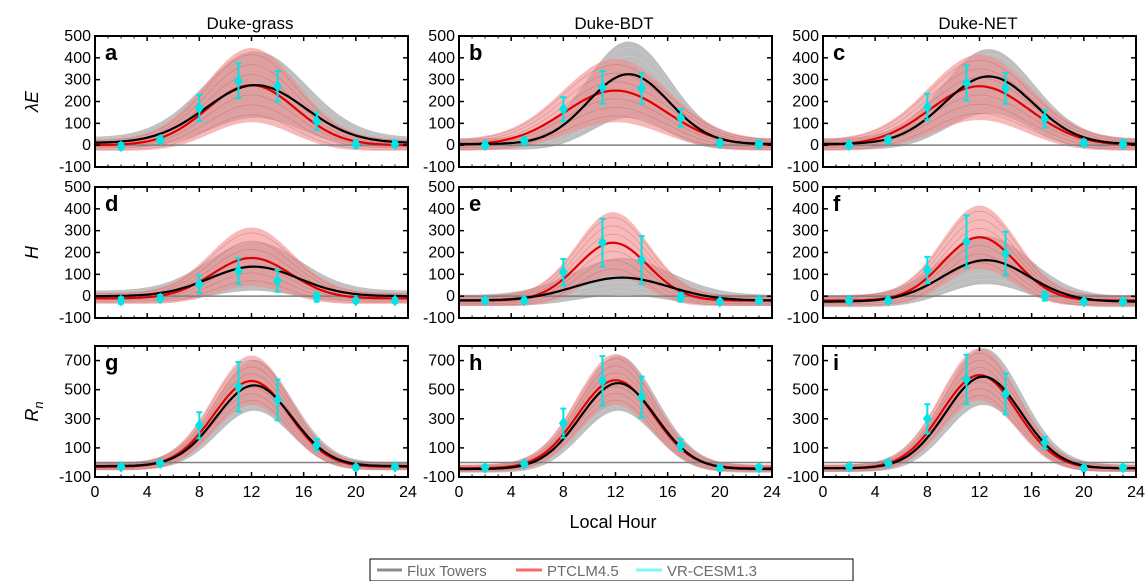  Describe the element at coordinates (475, 203) in the screenshot. I see `panel-letter-e: e` at that location.